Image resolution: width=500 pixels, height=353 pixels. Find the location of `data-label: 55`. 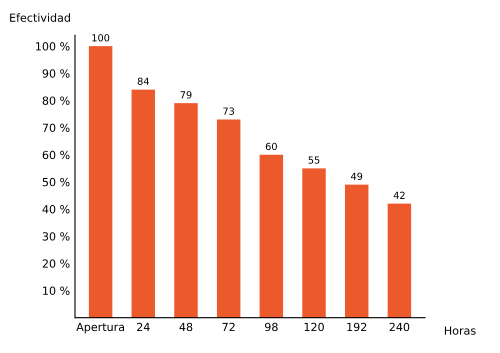

data-label: 55 is located at coordinates (314, 160).